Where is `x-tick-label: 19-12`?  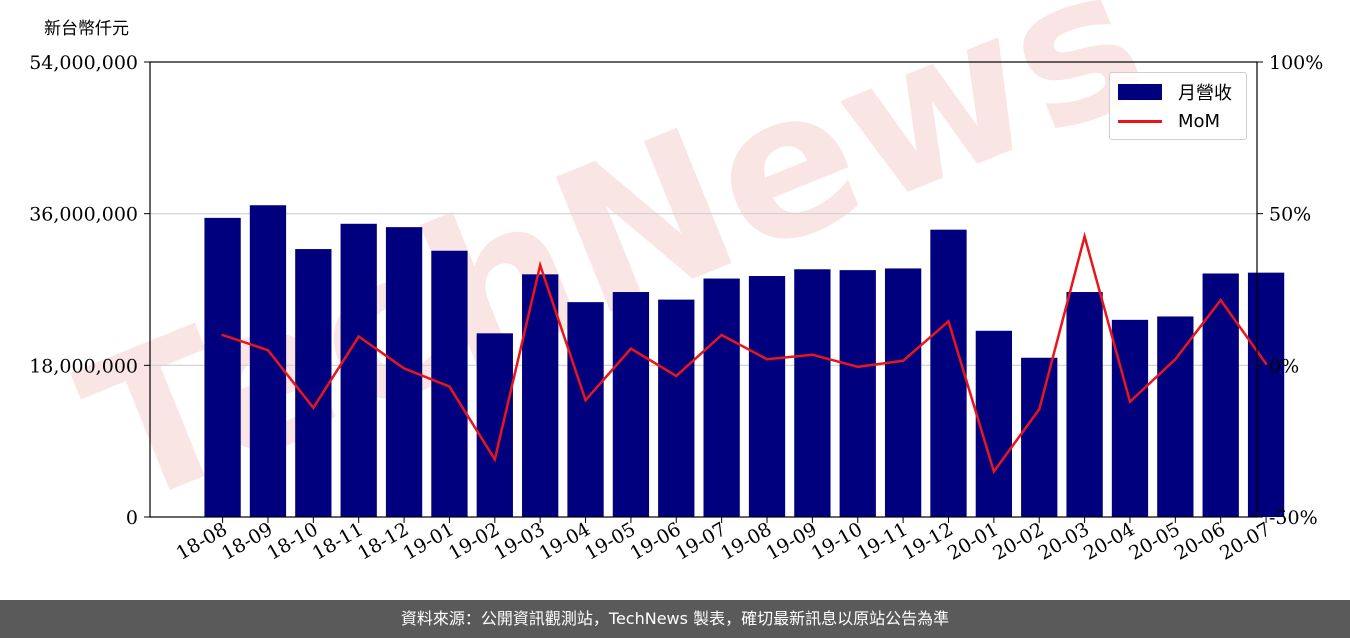
x-tick-label: 19-12 is located at coordinates (928, 541).